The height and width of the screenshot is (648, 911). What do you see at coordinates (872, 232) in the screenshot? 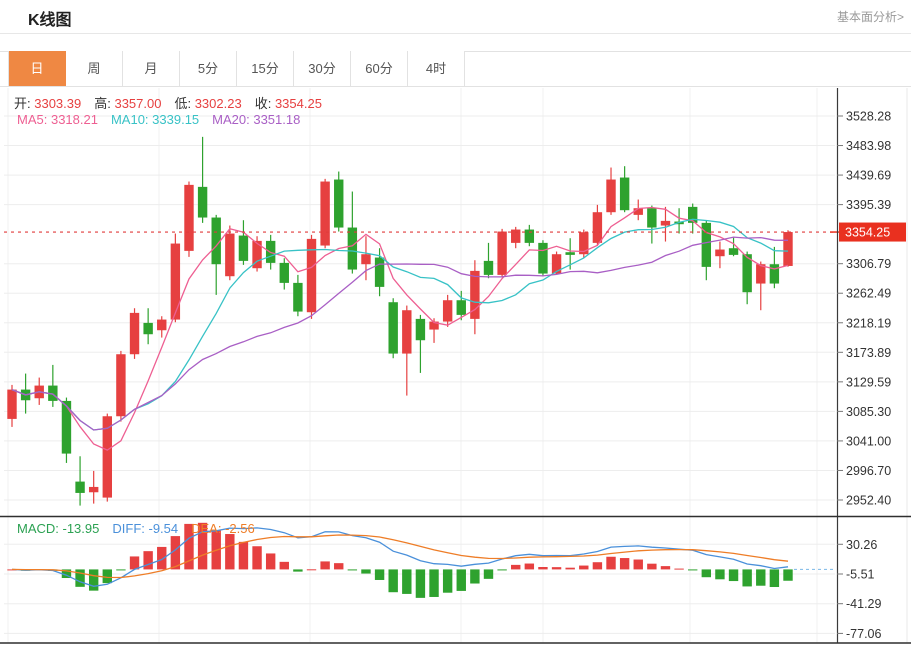
I see `current-price-badge` at bounding box center [872, 232].